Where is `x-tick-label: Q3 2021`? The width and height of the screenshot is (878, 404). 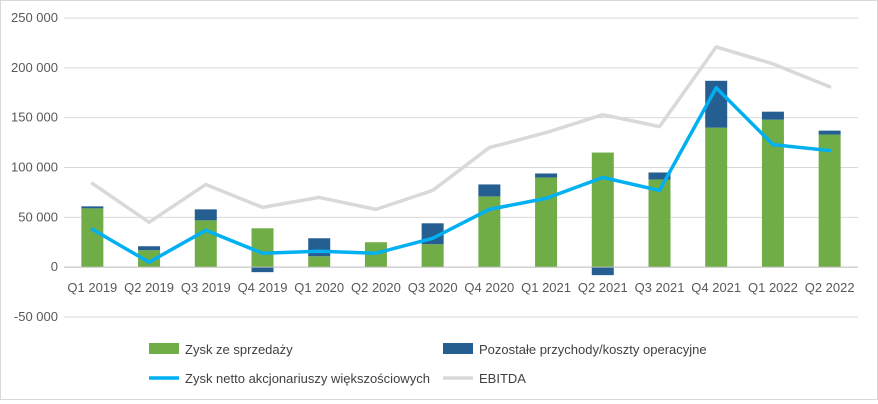 x-tick-label: Q3 2021 is located at coordinates (660, 287).